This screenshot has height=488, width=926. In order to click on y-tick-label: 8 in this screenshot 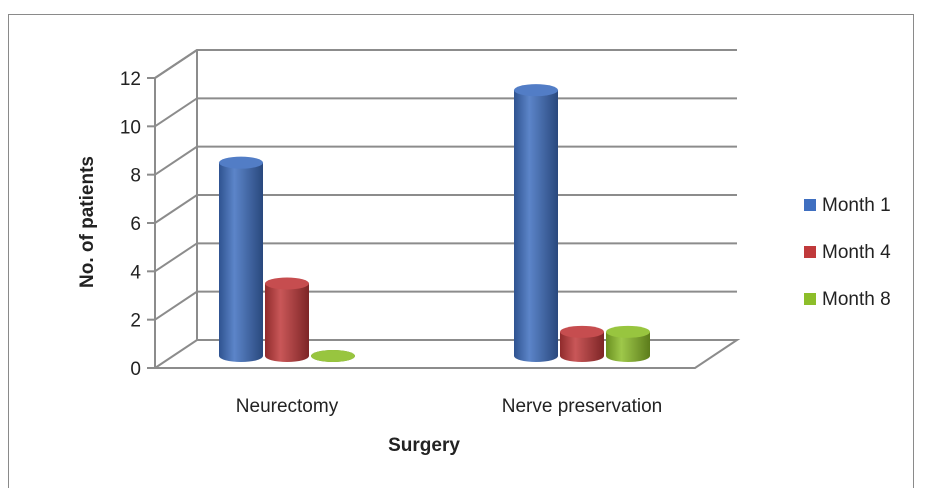, I will do `click(135, 176)`.